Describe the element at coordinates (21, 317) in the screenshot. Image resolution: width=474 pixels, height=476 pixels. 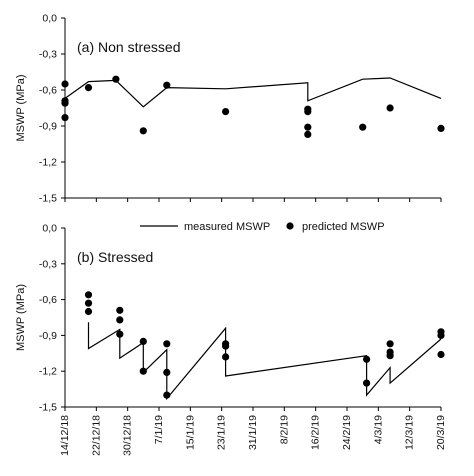
I see `y-axis-label-b: MSWP (MPa)` at that location.